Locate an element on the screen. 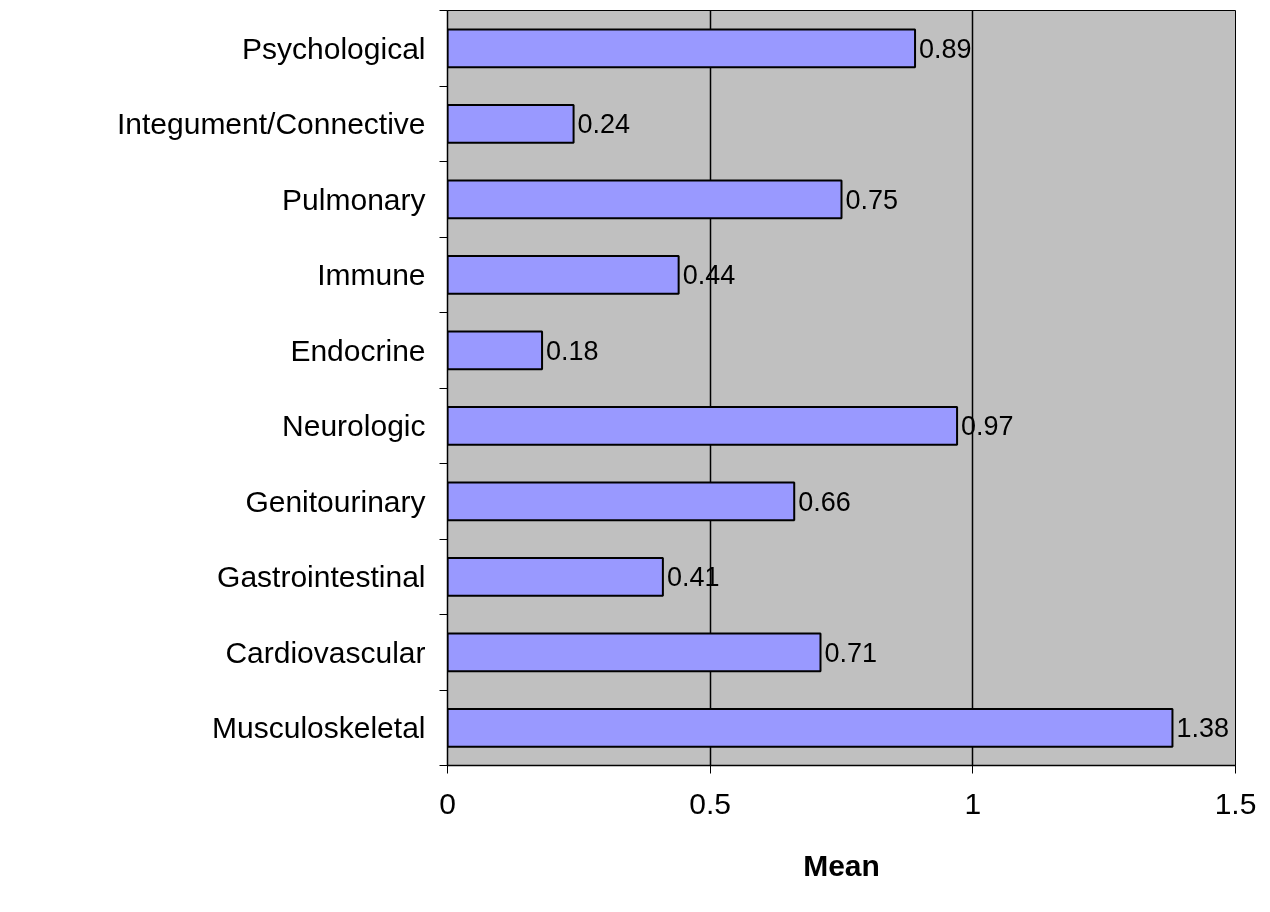 The width and height of the screenshot is (1270, 912). x-tick-label: 0.5 is located at coordinates (710, 803).